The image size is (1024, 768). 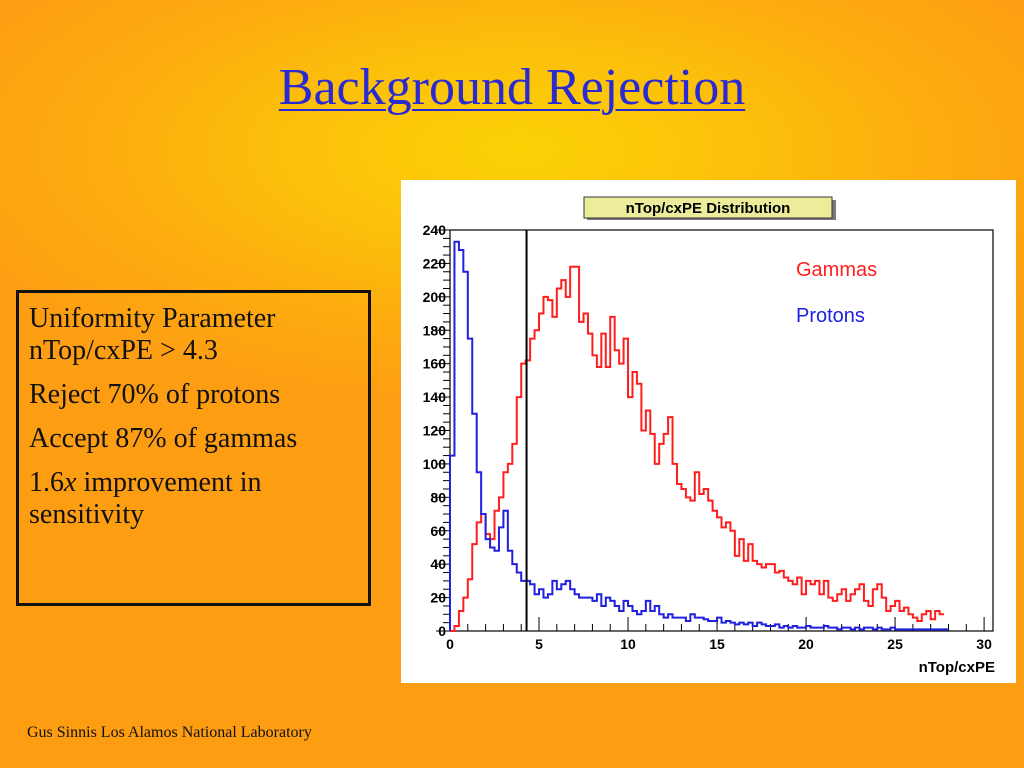 I want to click on x-axis-label: nTop/cxPE, so click(x=957, y=667).